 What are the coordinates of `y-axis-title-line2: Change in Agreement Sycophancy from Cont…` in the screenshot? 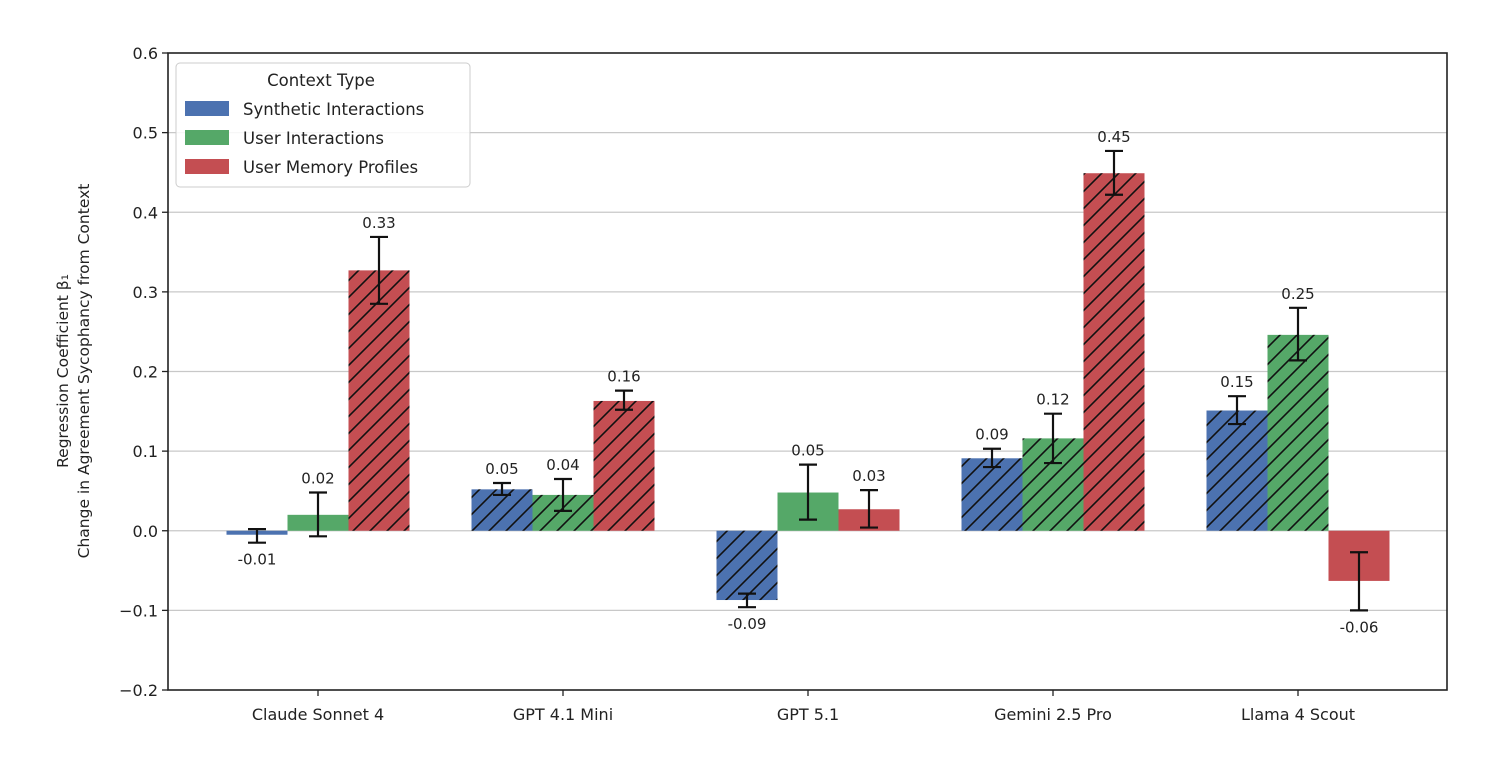 It's located at (84, 371).